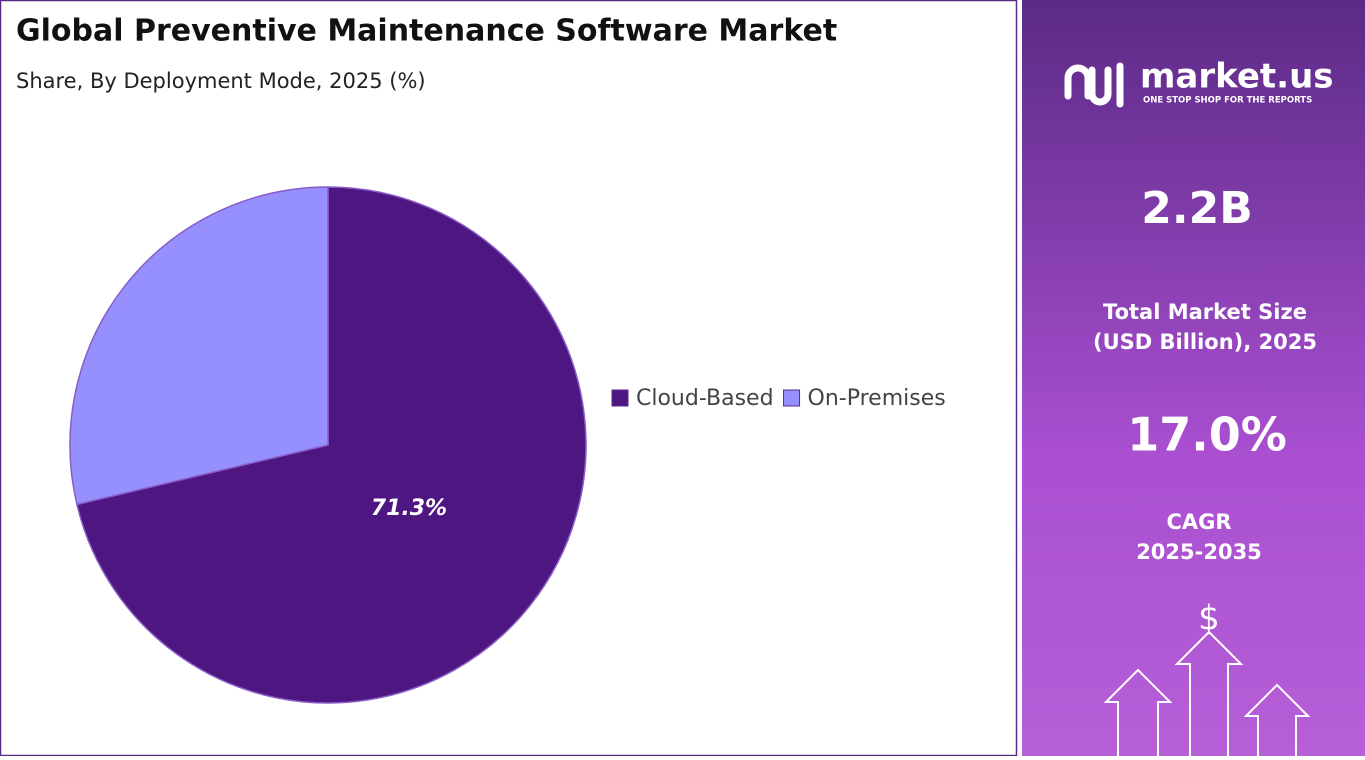 The width and height of the screenshot is (1365, 760). I want to click on cagr-label: CAGR, so click(1198, 522).